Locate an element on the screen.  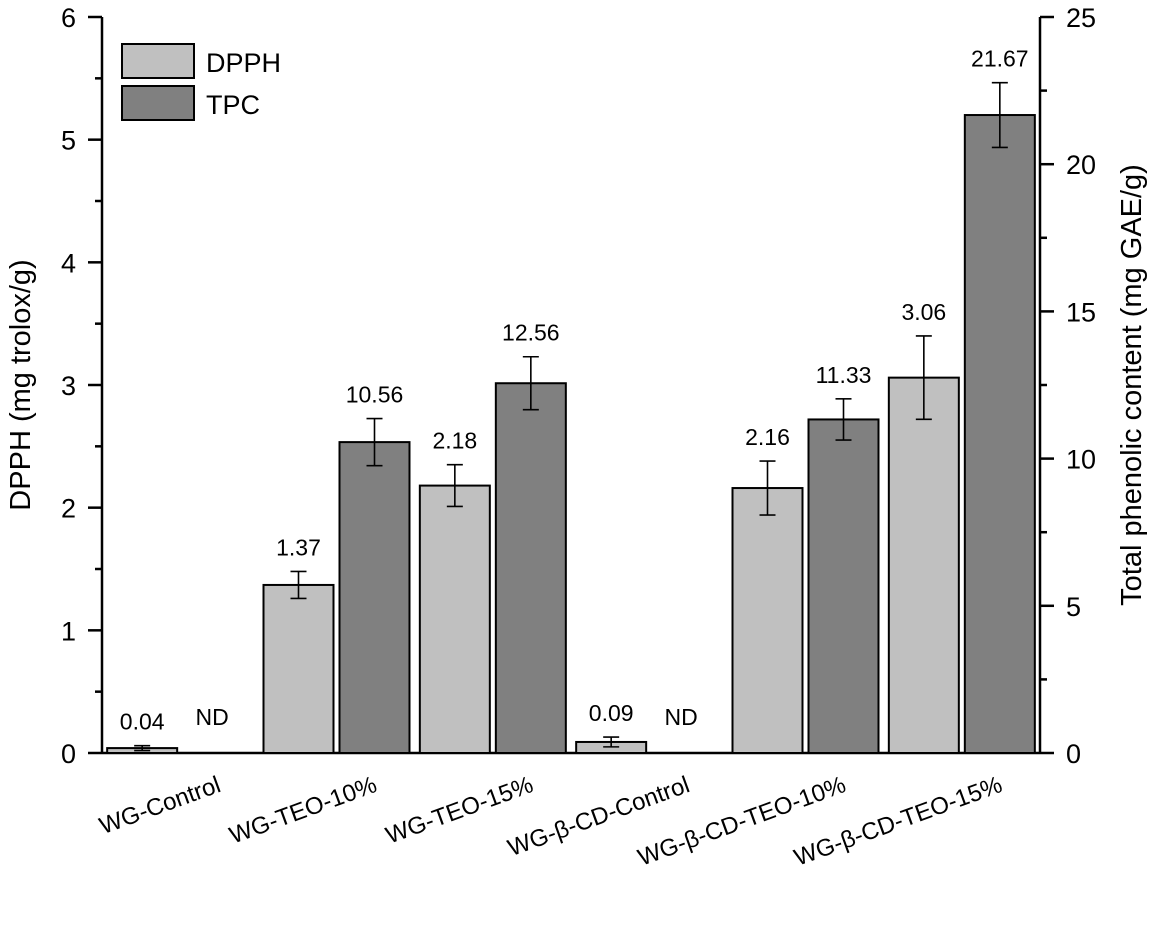
data-label-tpc: 21.67 is located at coordinates (1000, 59).